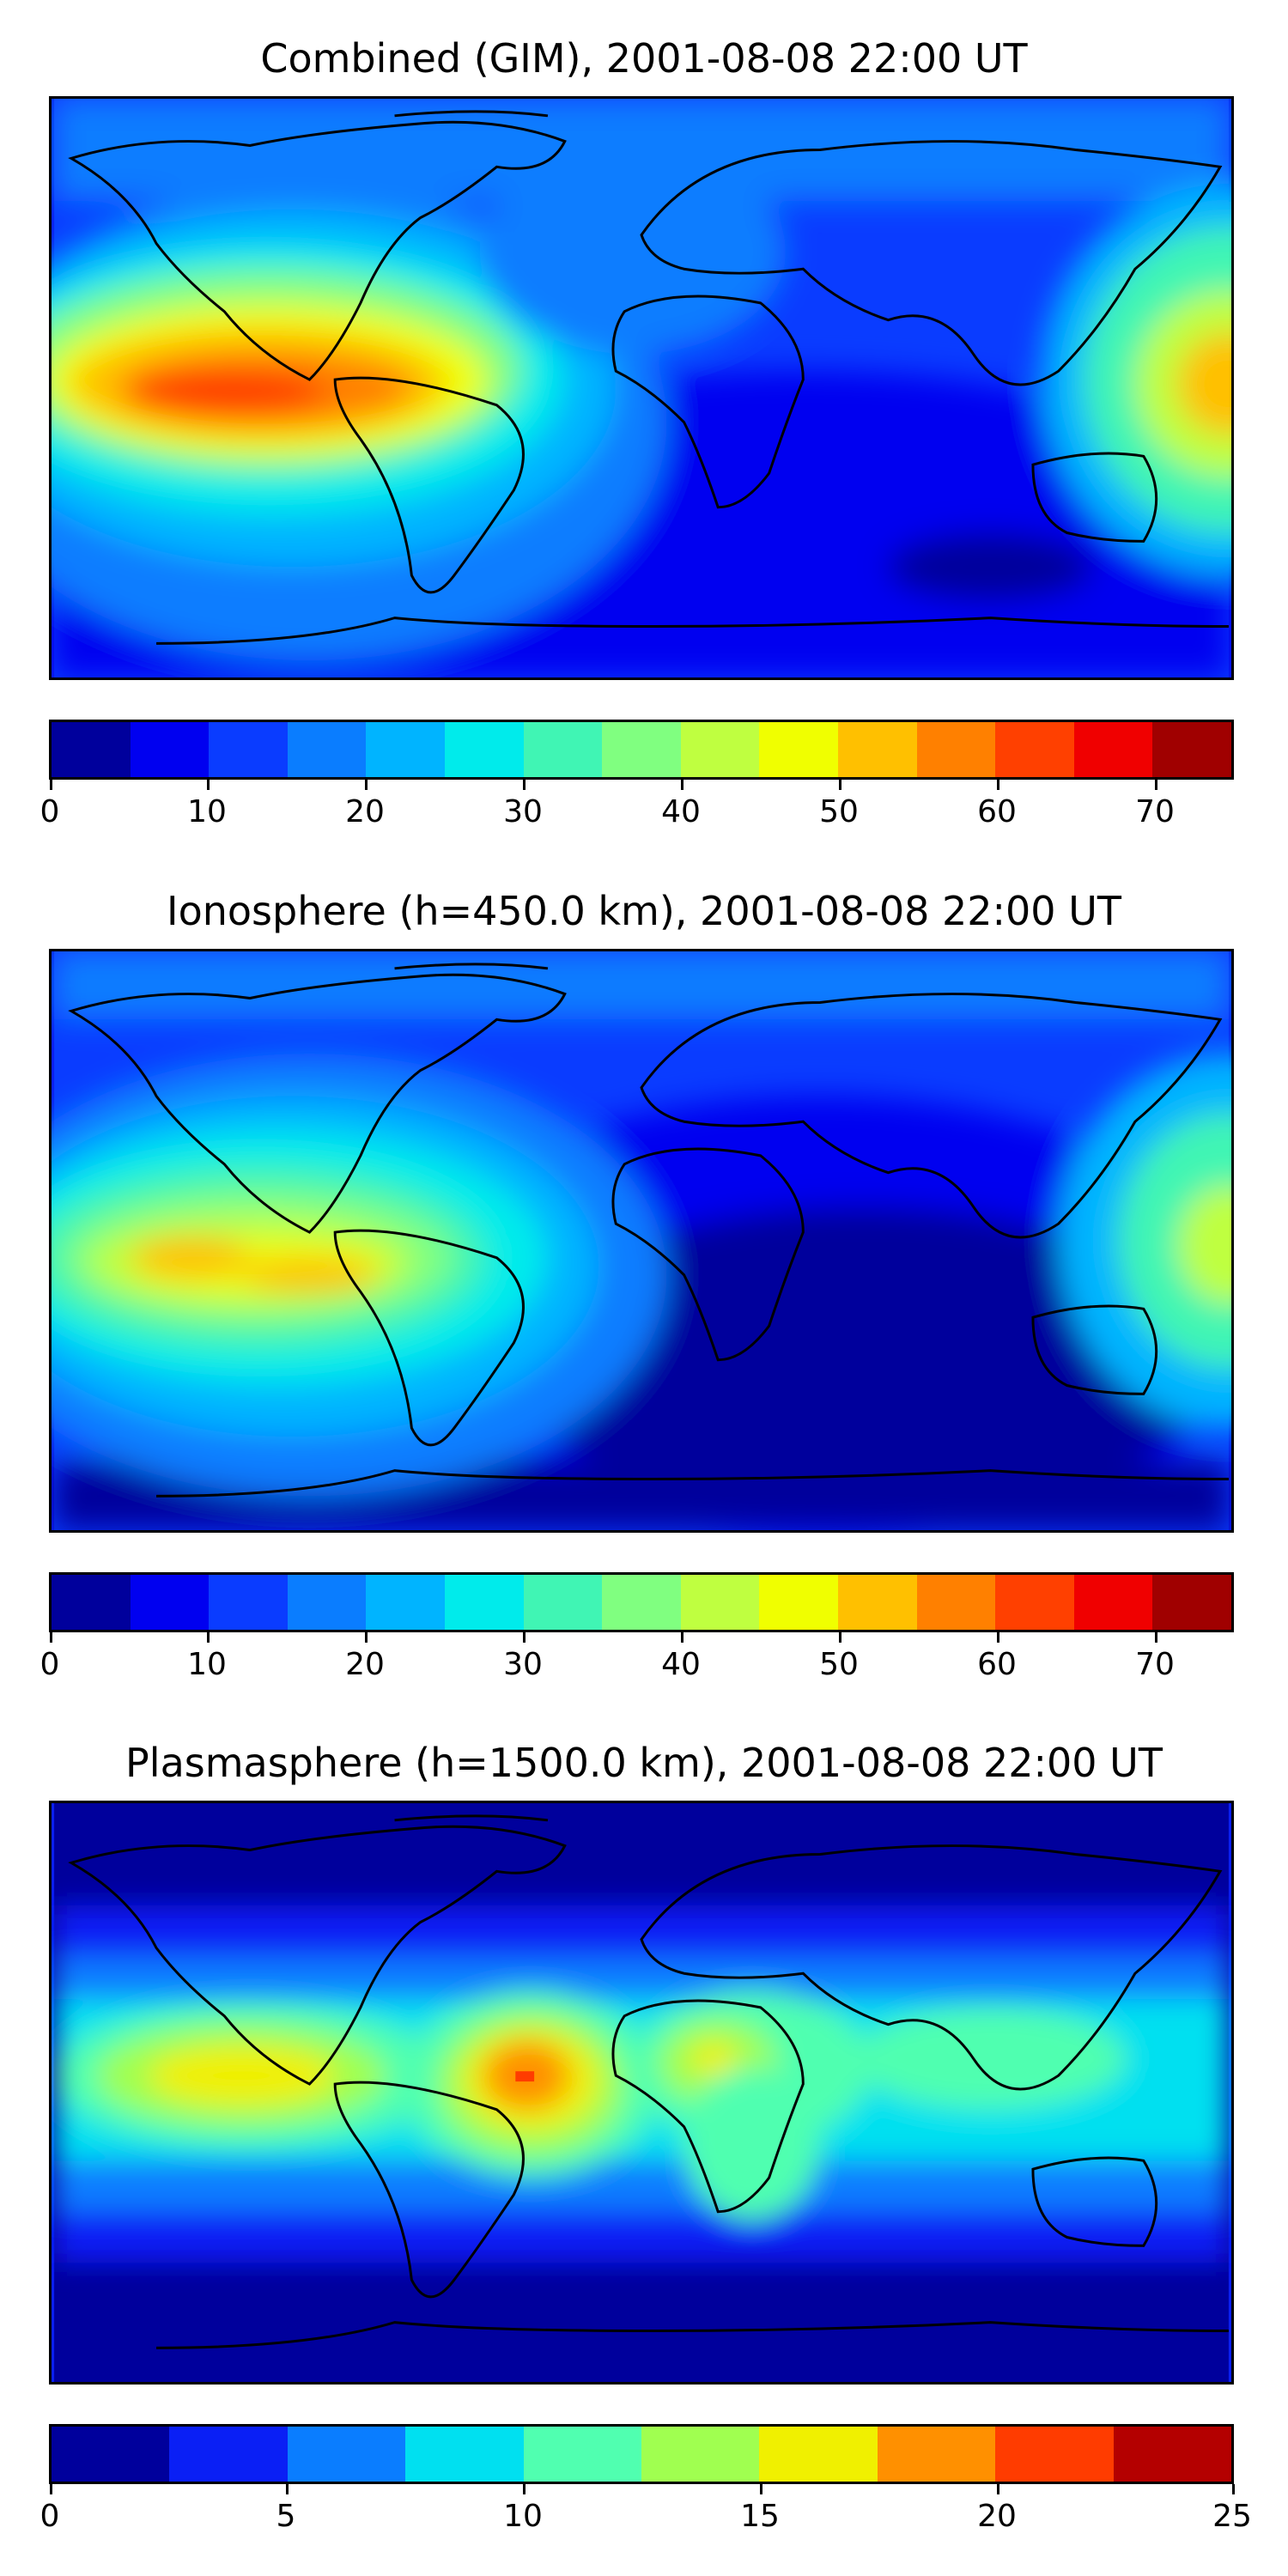  Describe the element at coordinates (997, 812) in the screenshot. I see `panel-1-tick-label: 60` at that location.